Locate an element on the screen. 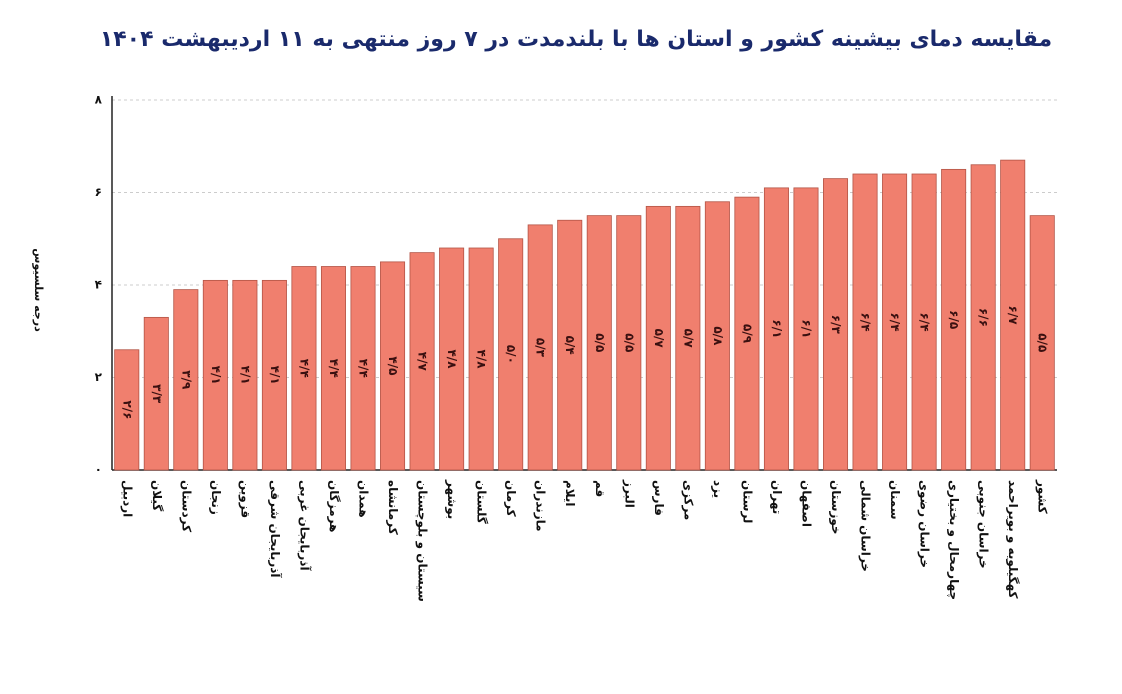  x-tick-label: یزد is located at coordinates (718, 489).